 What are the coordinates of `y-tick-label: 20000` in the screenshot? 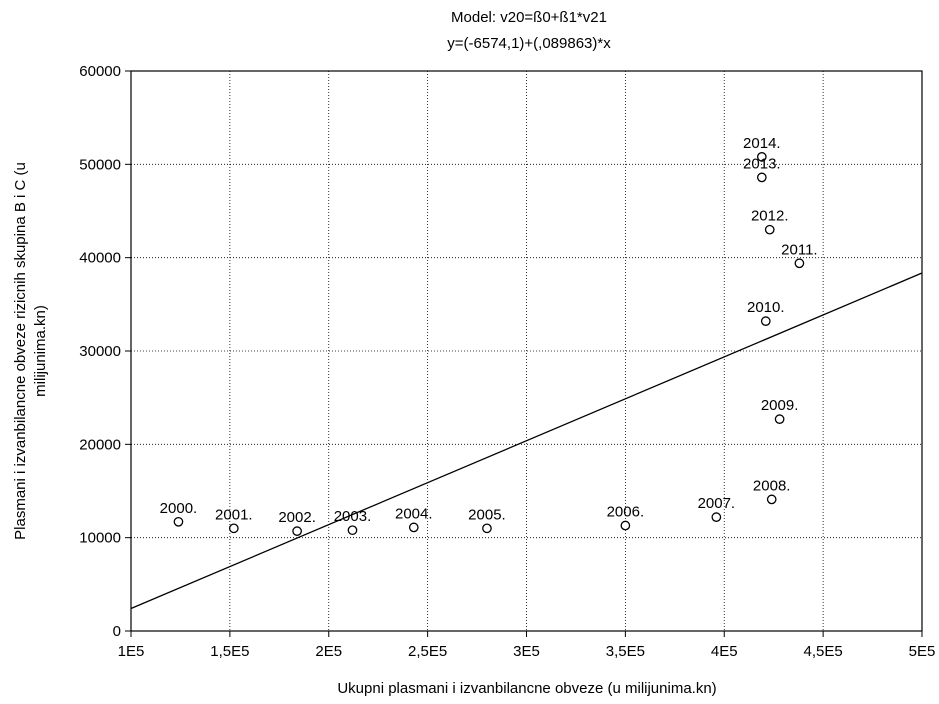 It's located at (100, 444).